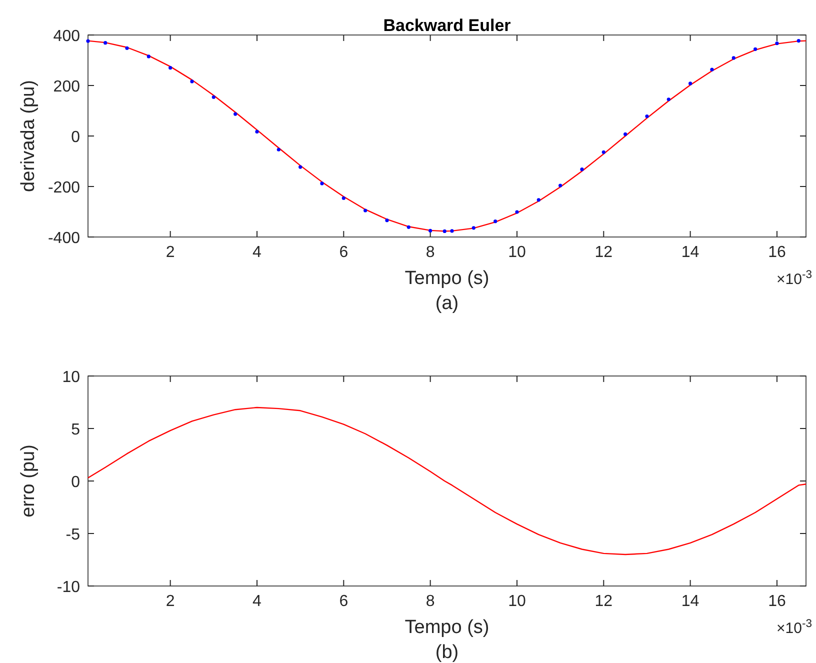  I want to click on y-tick-label: -10, so click(68, 587).